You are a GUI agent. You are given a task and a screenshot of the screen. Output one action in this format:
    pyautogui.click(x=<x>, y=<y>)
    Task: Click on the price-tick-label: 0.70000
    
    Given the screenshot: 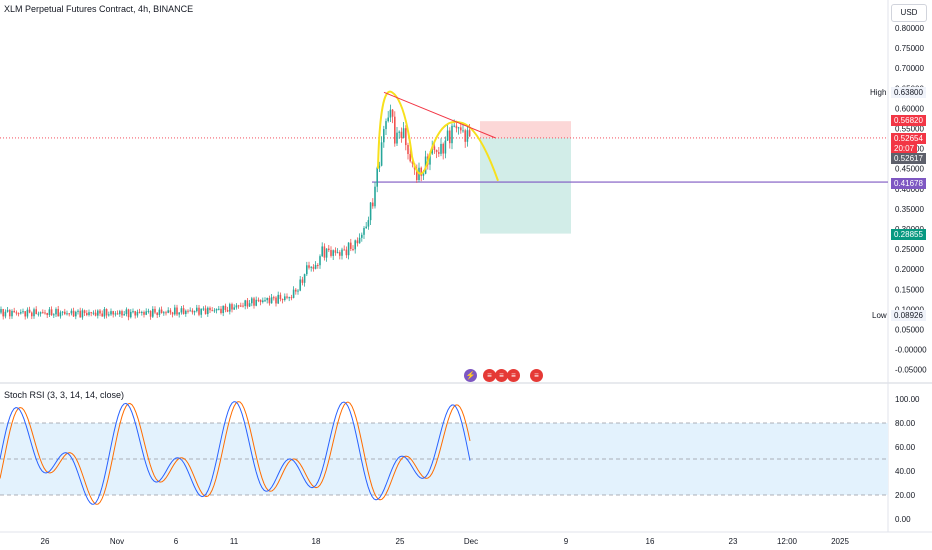 What is the action you would take?
    pyautogui.click(x=909, y=68)
    